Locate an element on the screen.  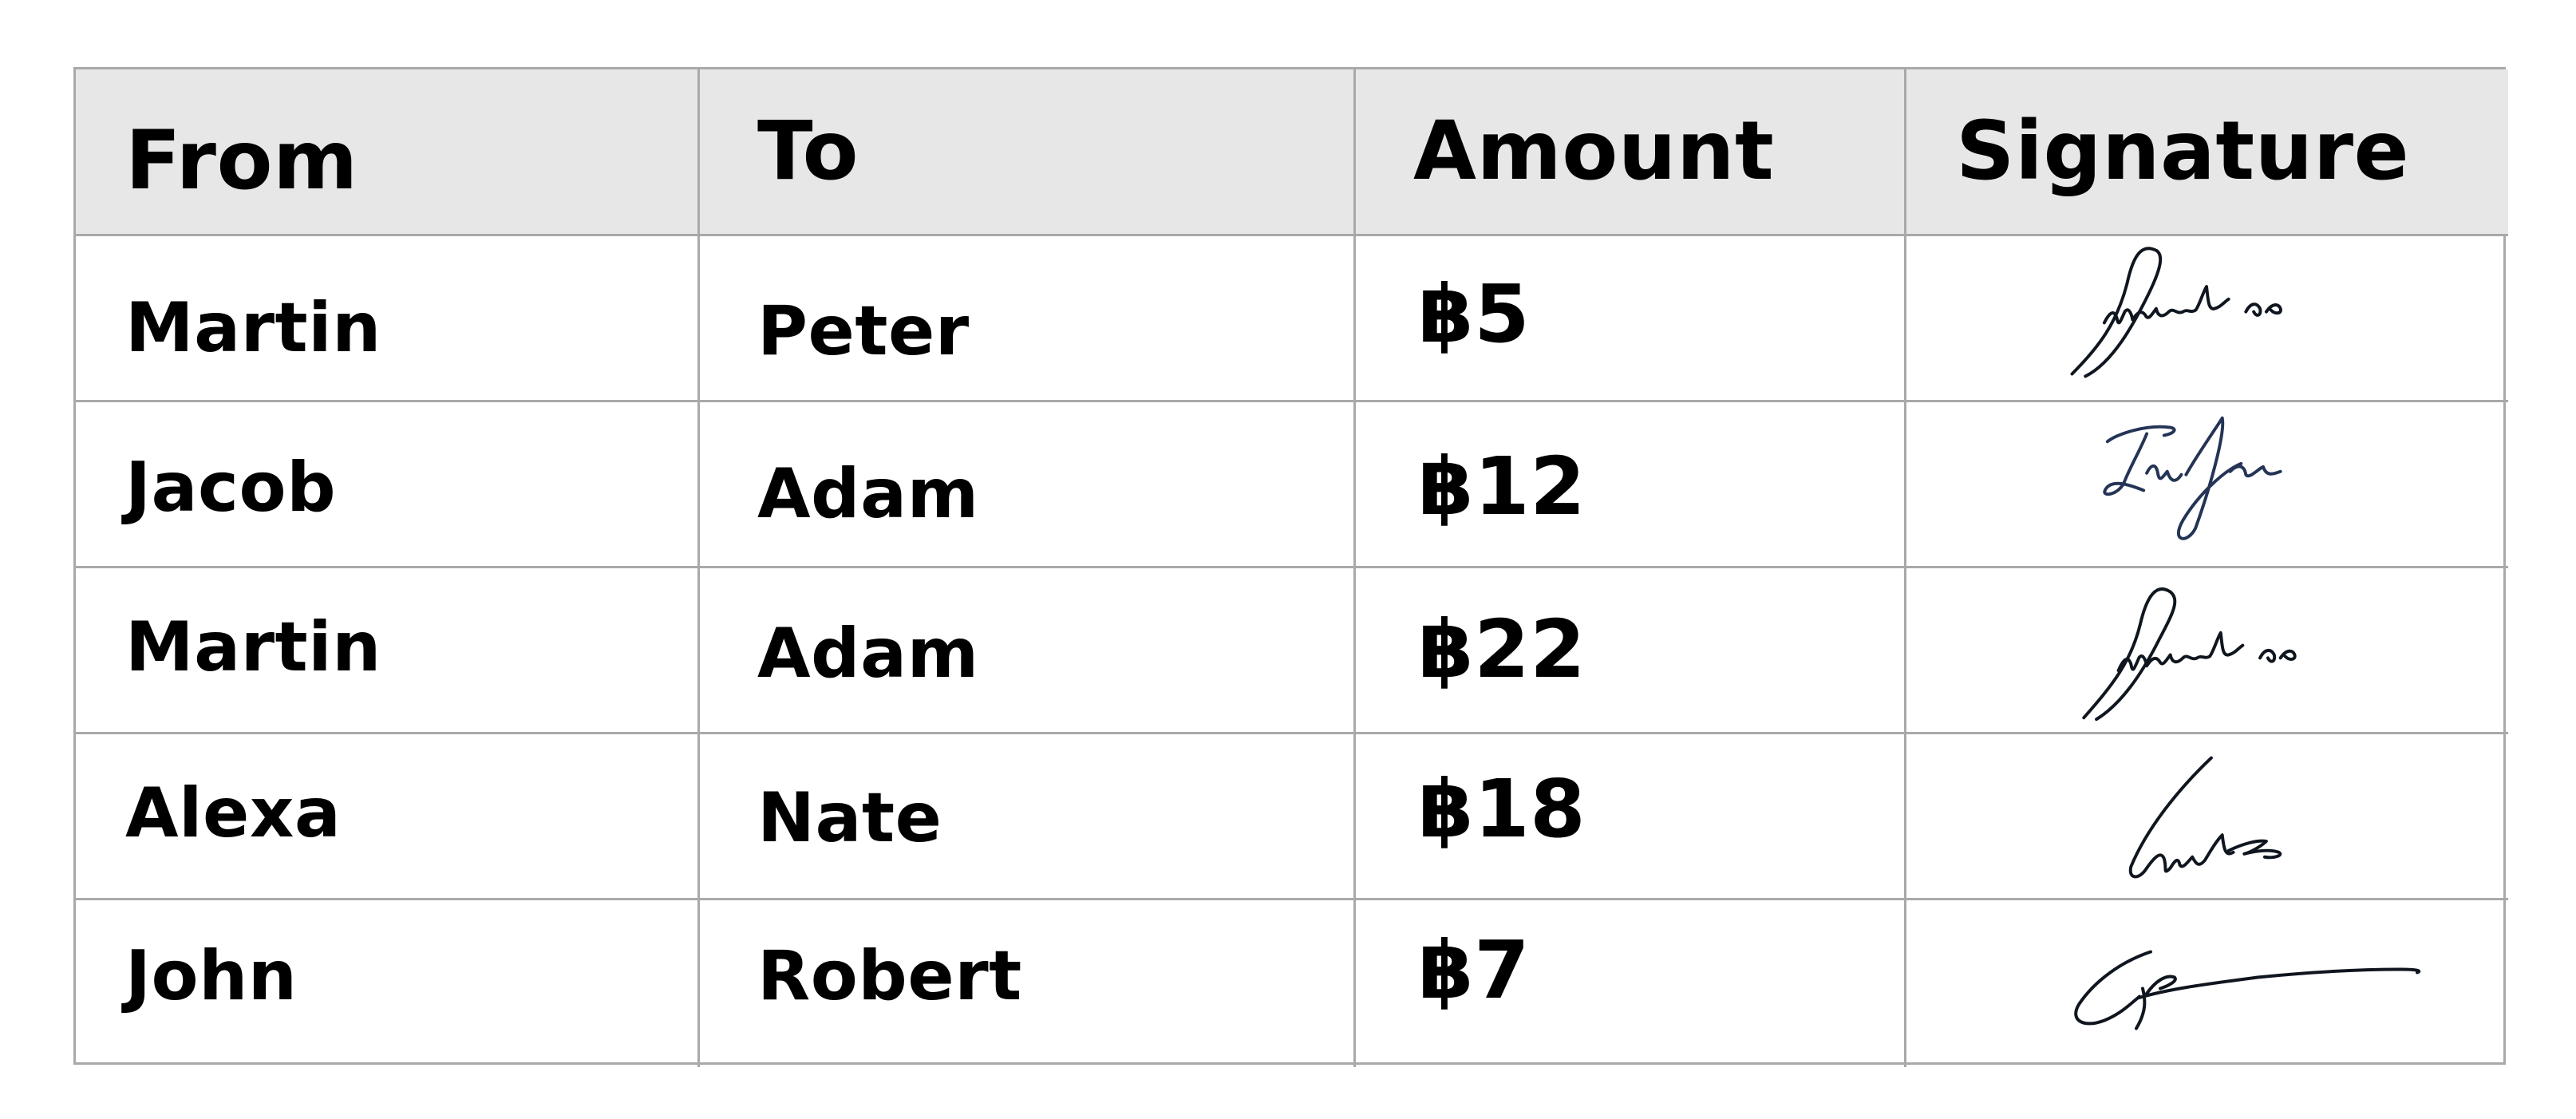
amount-value: ฿22 is located at coordinates (1502, 649).